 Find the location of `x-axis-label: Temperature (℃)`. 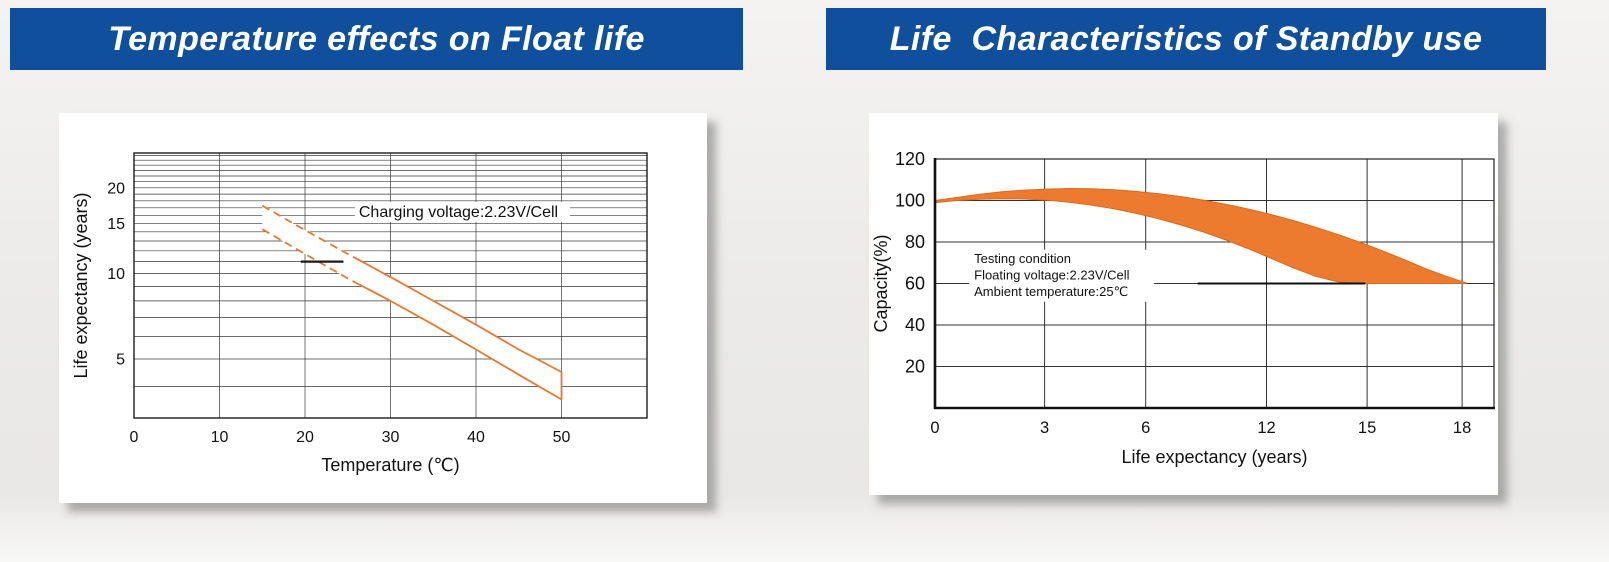

x-axis-label: Temperature (℃) is located at coordinates (390, 465).